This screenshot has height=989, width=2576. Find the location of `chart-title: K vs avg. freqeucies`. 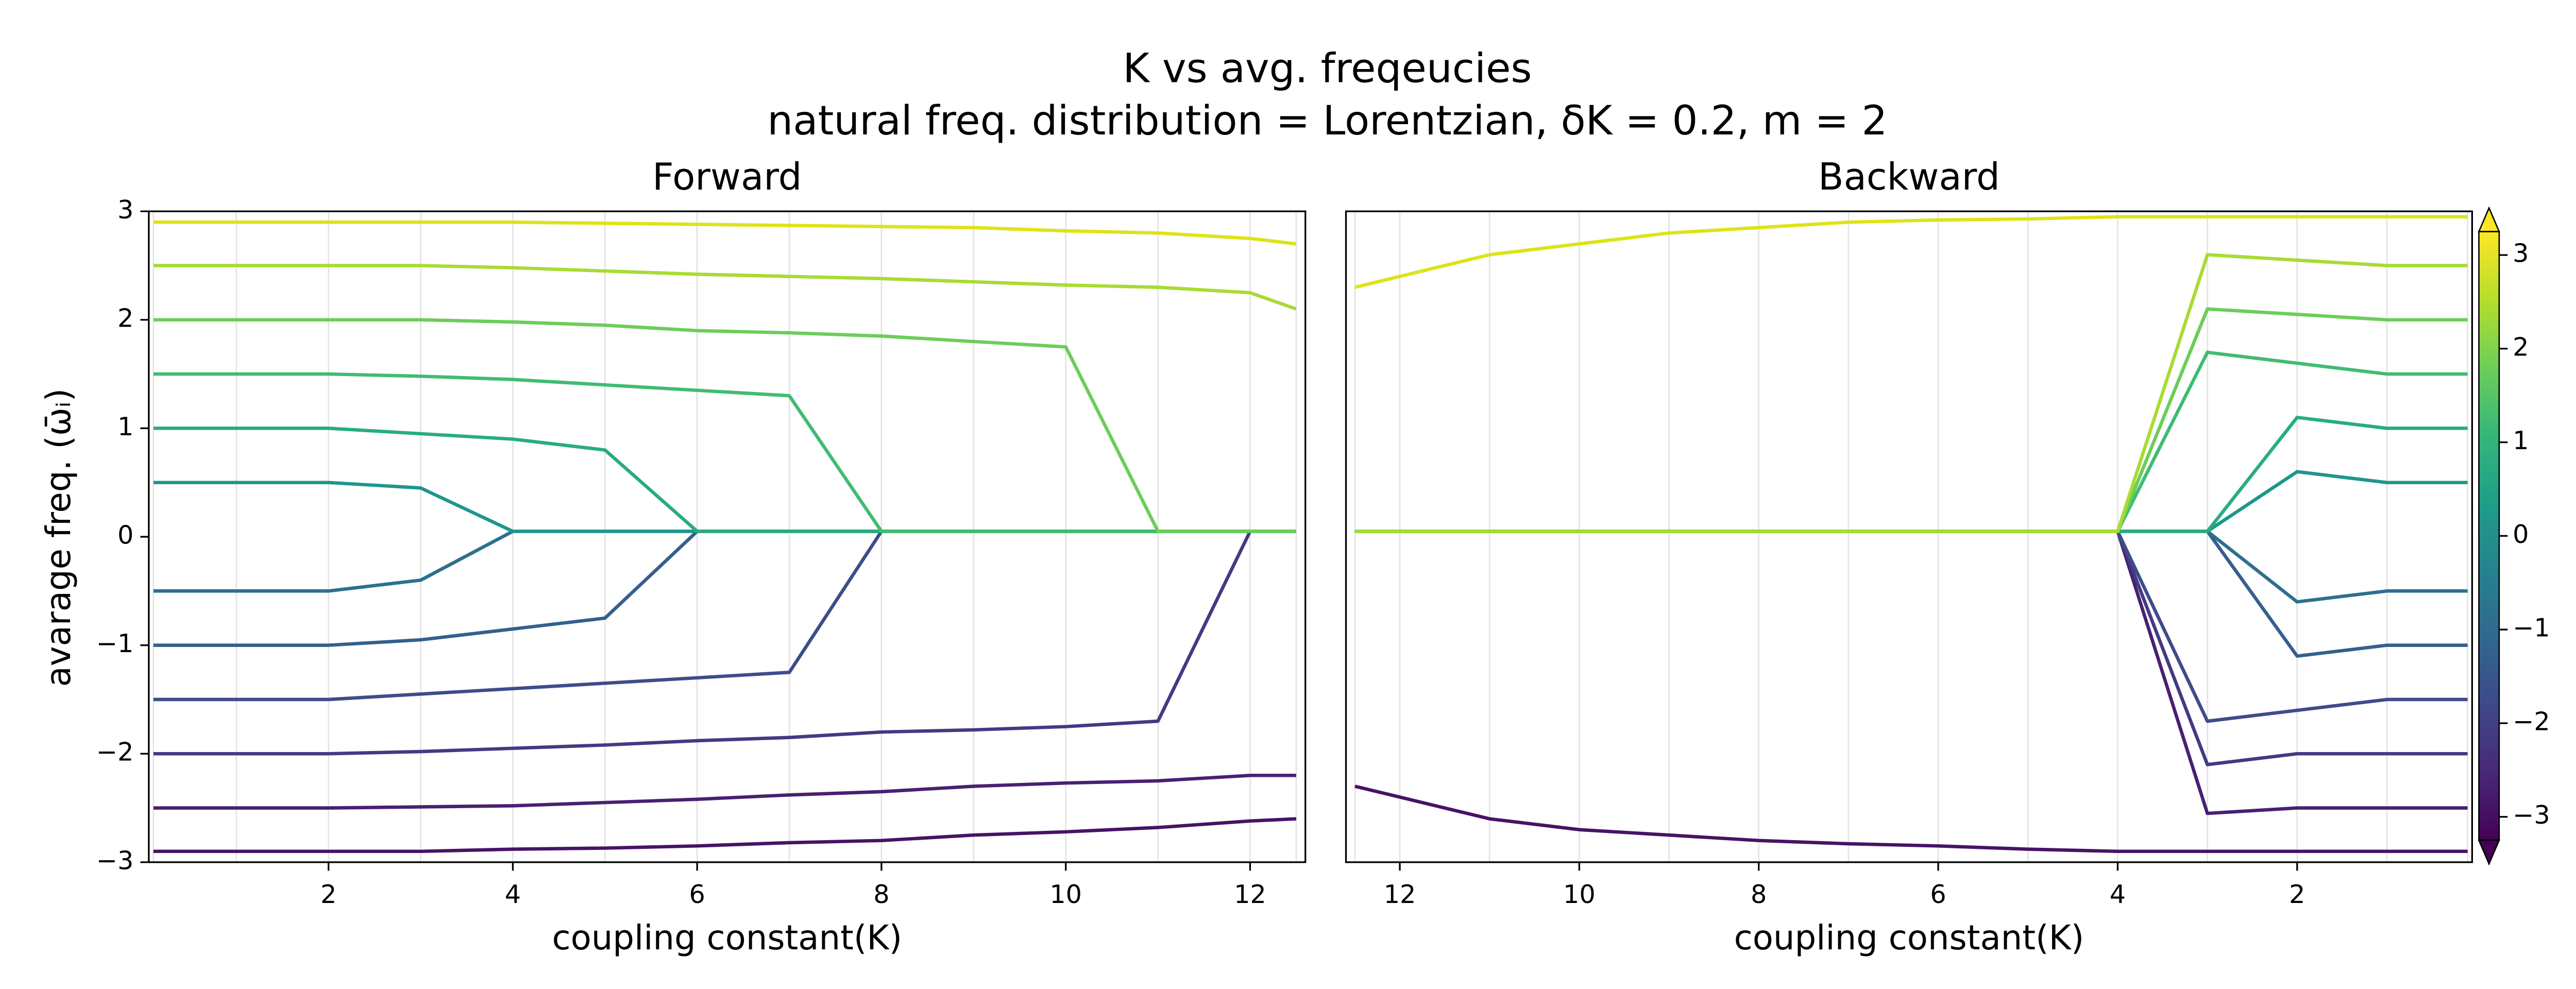

chart-title: K vs avg. freqeucies is located at coordinates (1327, 68).